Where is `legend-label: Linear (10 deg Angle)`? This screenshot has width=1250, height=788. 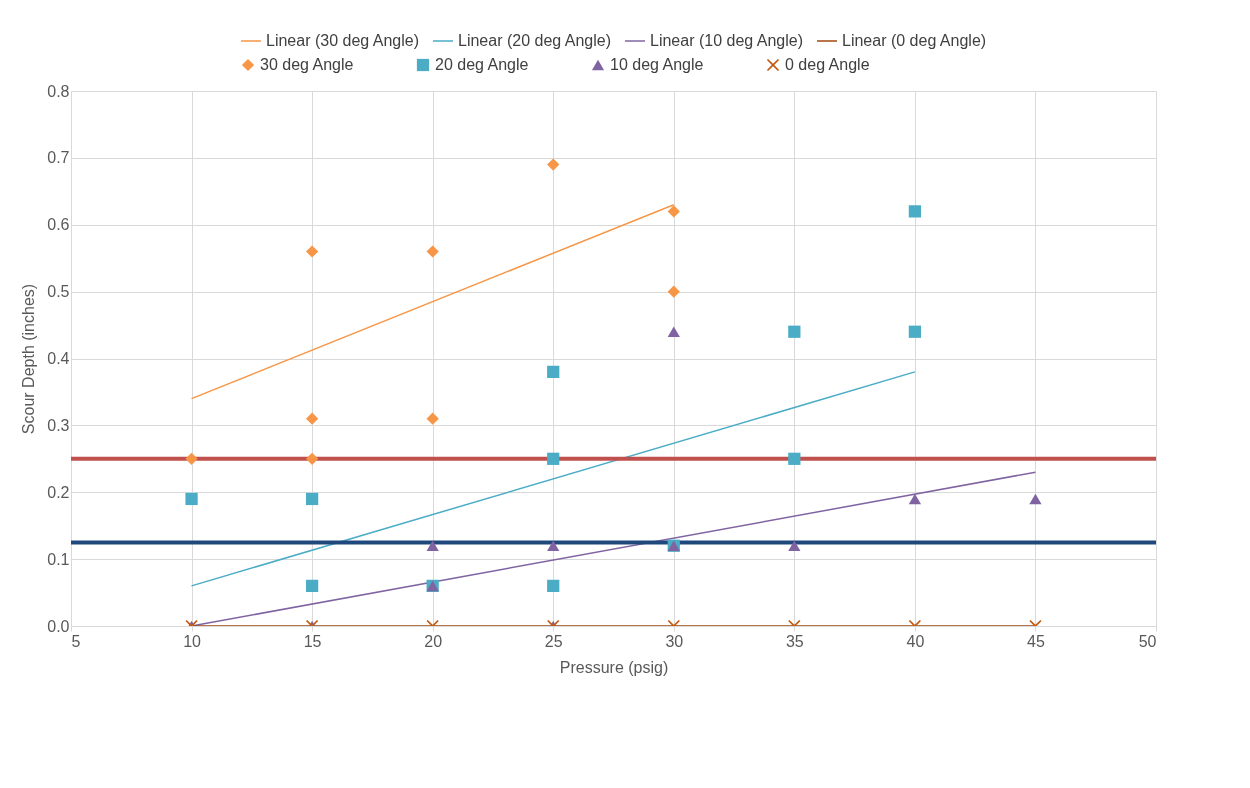 legend-label: Linear (10 deg Angle) is located at coordinates (726, 40).